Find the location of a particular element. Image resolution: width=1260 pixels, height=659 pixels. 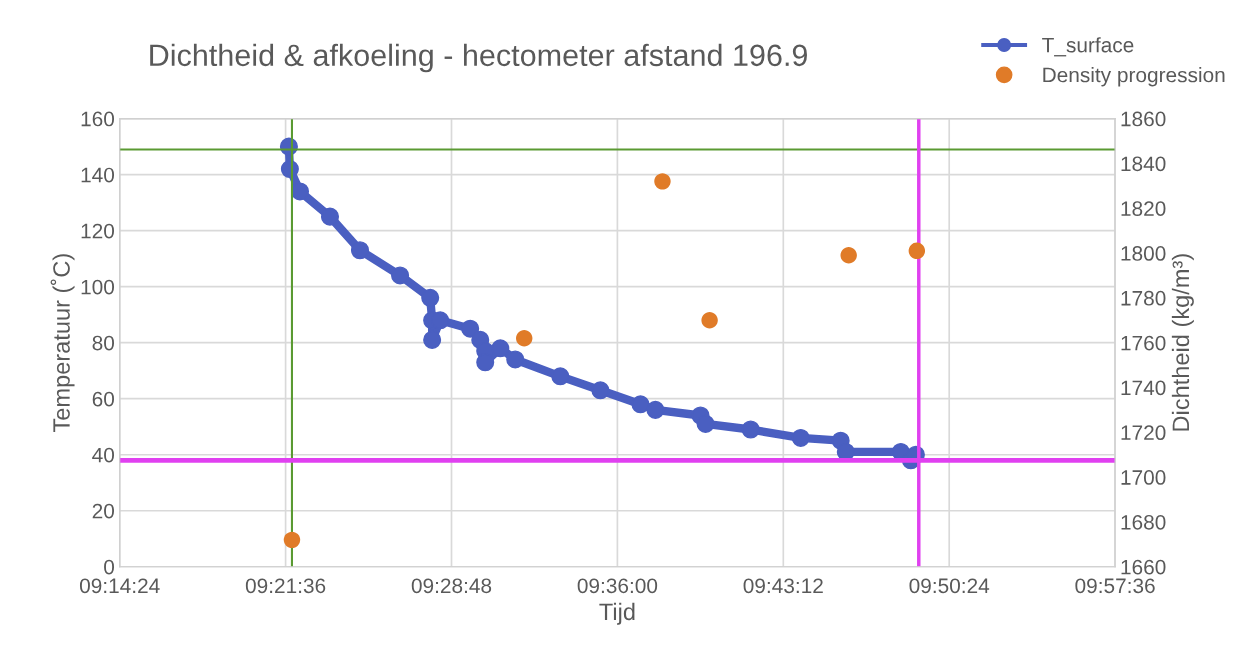

y-tick-label: 0 is located at coordinates (109, 567).